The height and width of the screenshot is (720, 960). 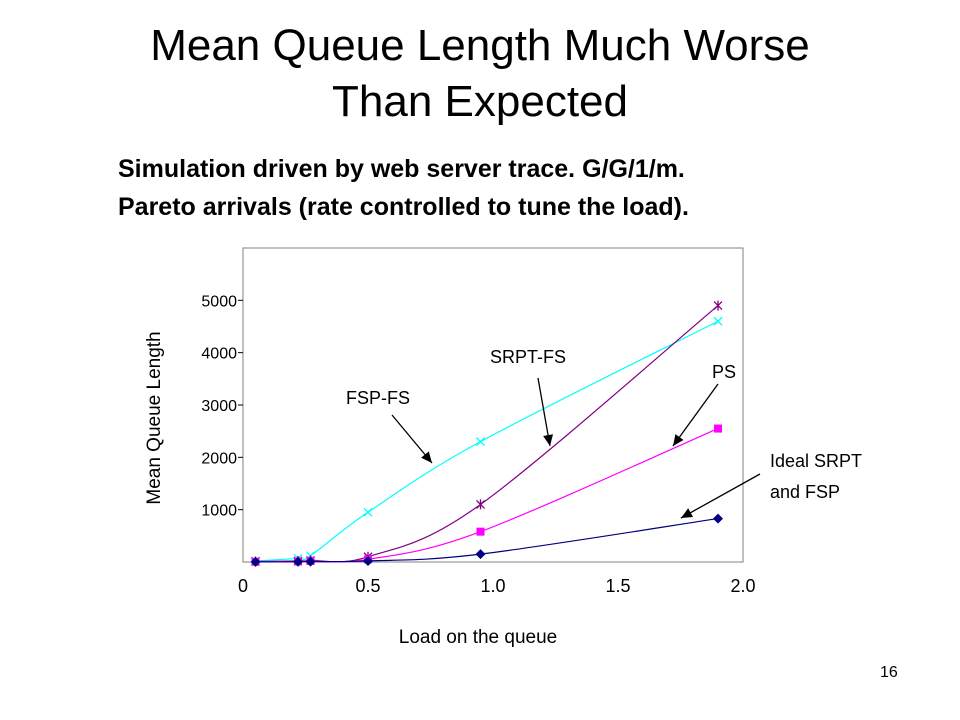 What do you see at coordinates (219, 301) in the screenshot?
I see `y-tick-label: 5000` at bounding box center [219, 301].